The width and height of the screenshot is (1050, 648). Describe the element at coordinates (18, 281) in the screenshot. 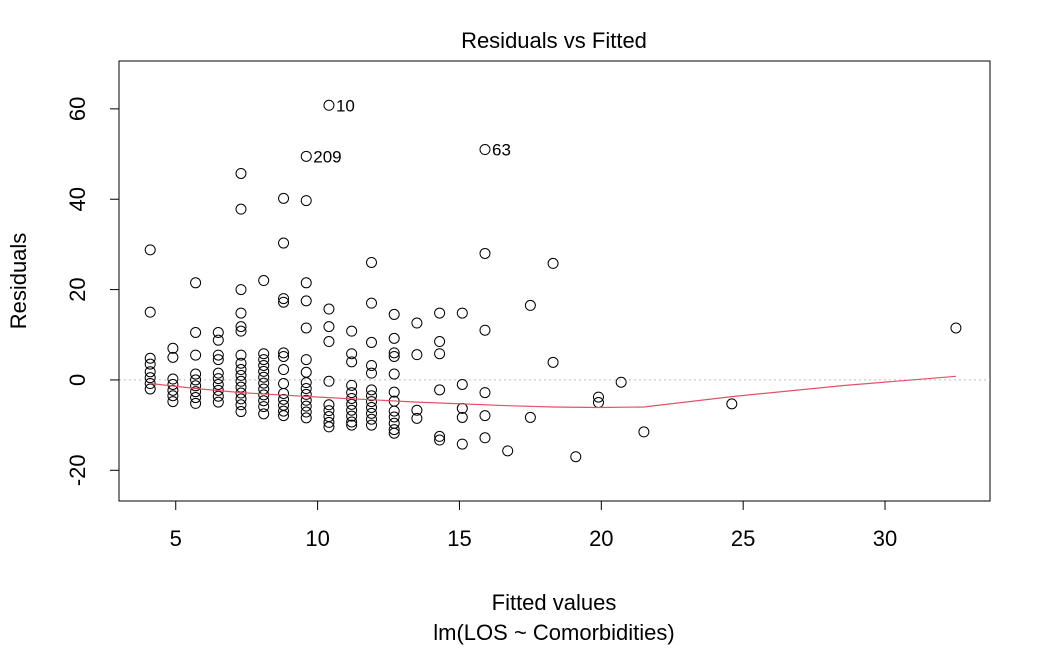

I see `y-axis-label: Residuals` at that location.